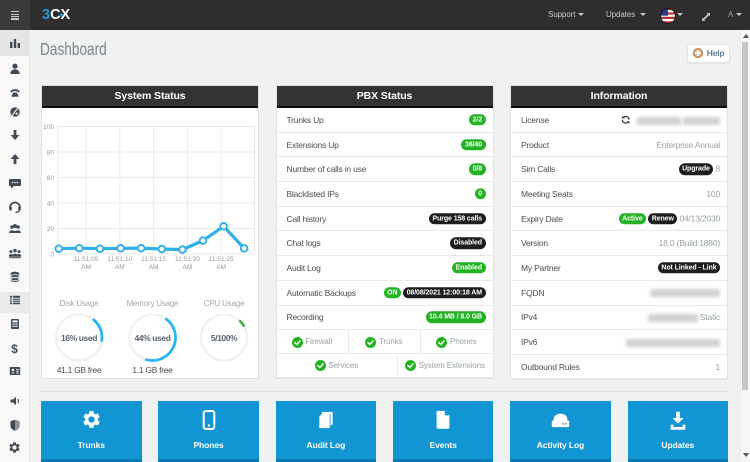 This screenshot has width=750, height=462. Describe the element at coordinates (152, 338) in the screenshot. I see `svg-text: 44% used` at that location.